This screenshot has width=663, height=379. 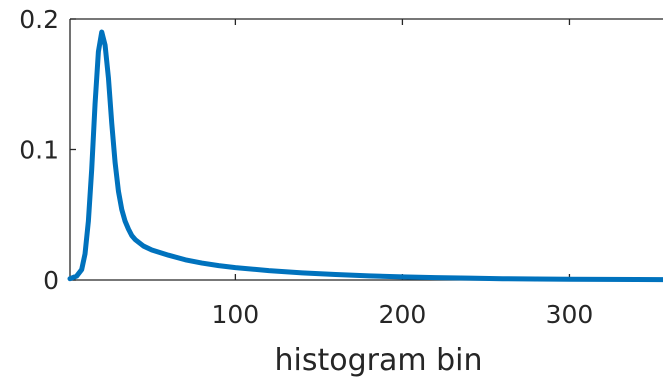 What do you see at coordinates (39, 19) in the screenshot?
I see `y-tick-label: 0.2` at bounding box center [39, 19].